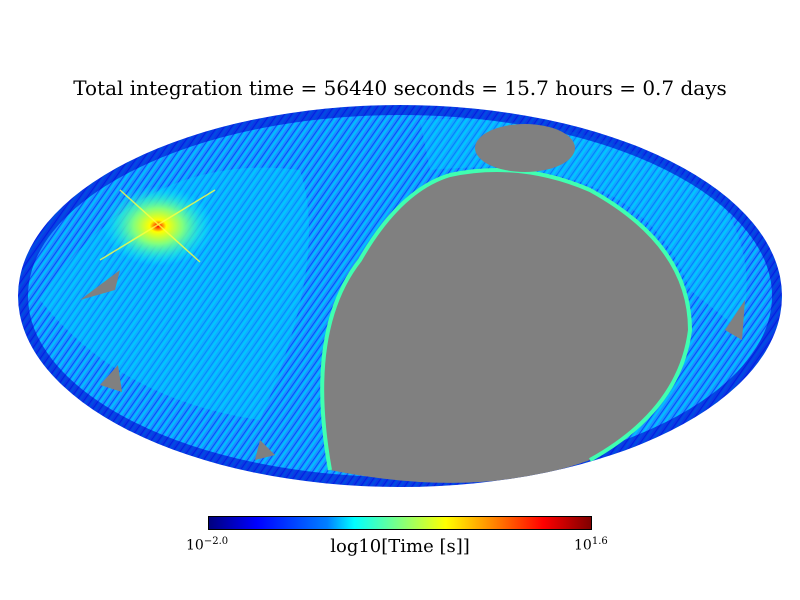 This screenshot has height=600, width=800. I want to click on colorbar-max-label: 101.6, so click(591, 545).